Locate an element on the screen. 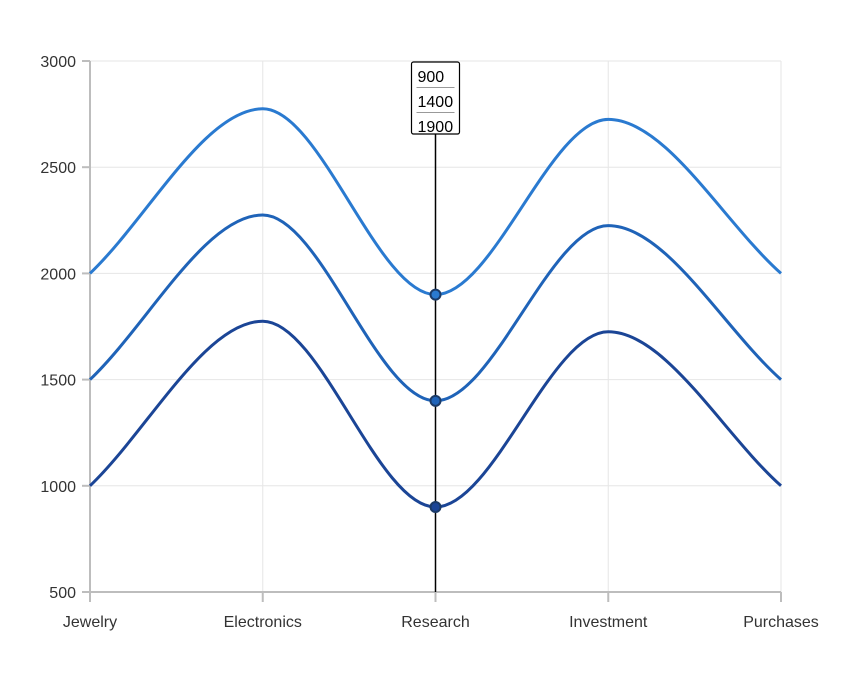  y-tick-label: 2000 is located at coordinates (58, 274).